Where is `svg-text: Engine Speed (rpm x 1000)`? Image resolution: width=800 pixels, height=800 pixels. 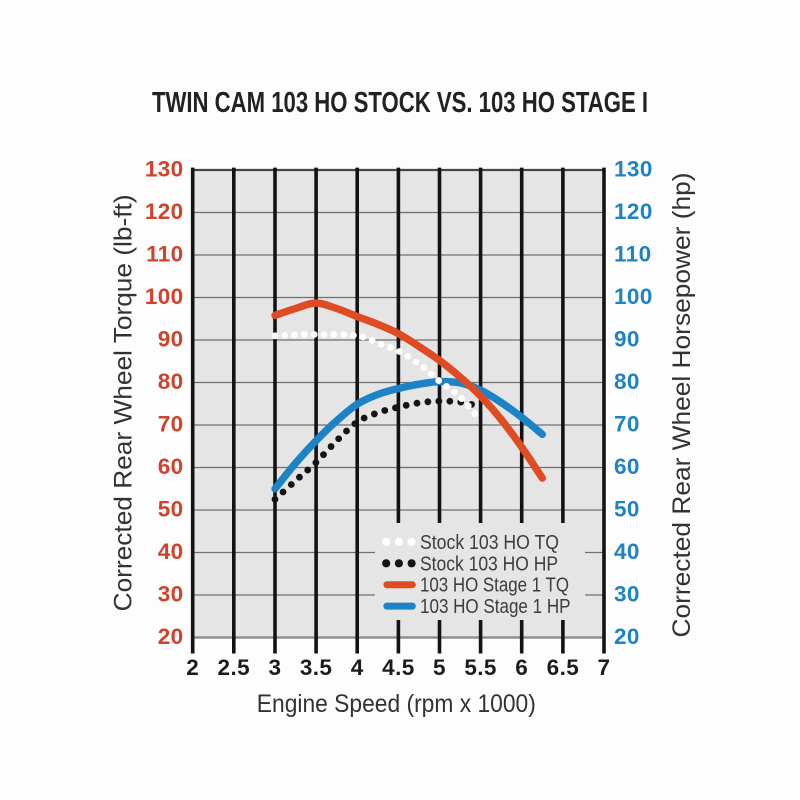 svg-text: Engine Speed (rpm x 1000) is located at coordinates (396, 704).